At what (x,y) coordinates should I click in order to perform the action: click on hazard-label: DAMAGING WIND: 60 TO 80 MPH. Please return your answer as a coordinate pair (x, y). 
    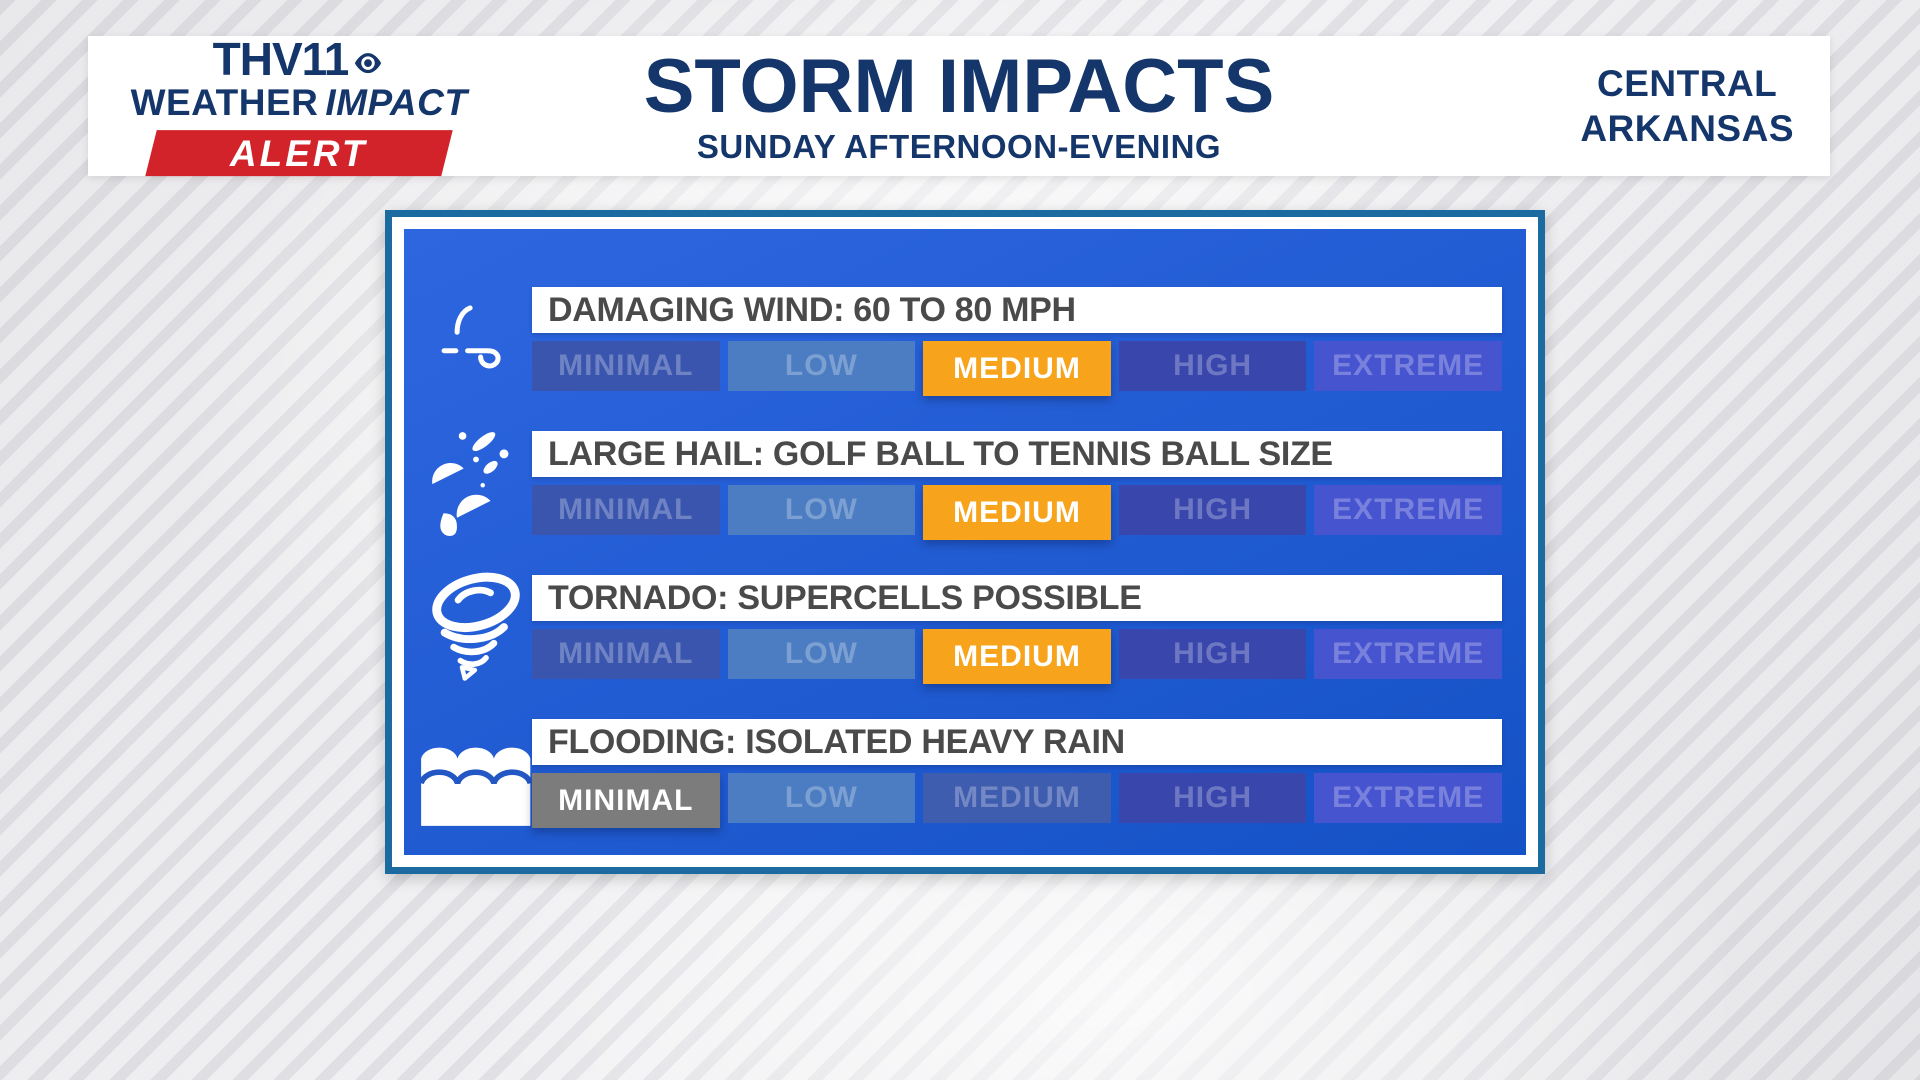
    Looking at the image, I should click on (812, 309).